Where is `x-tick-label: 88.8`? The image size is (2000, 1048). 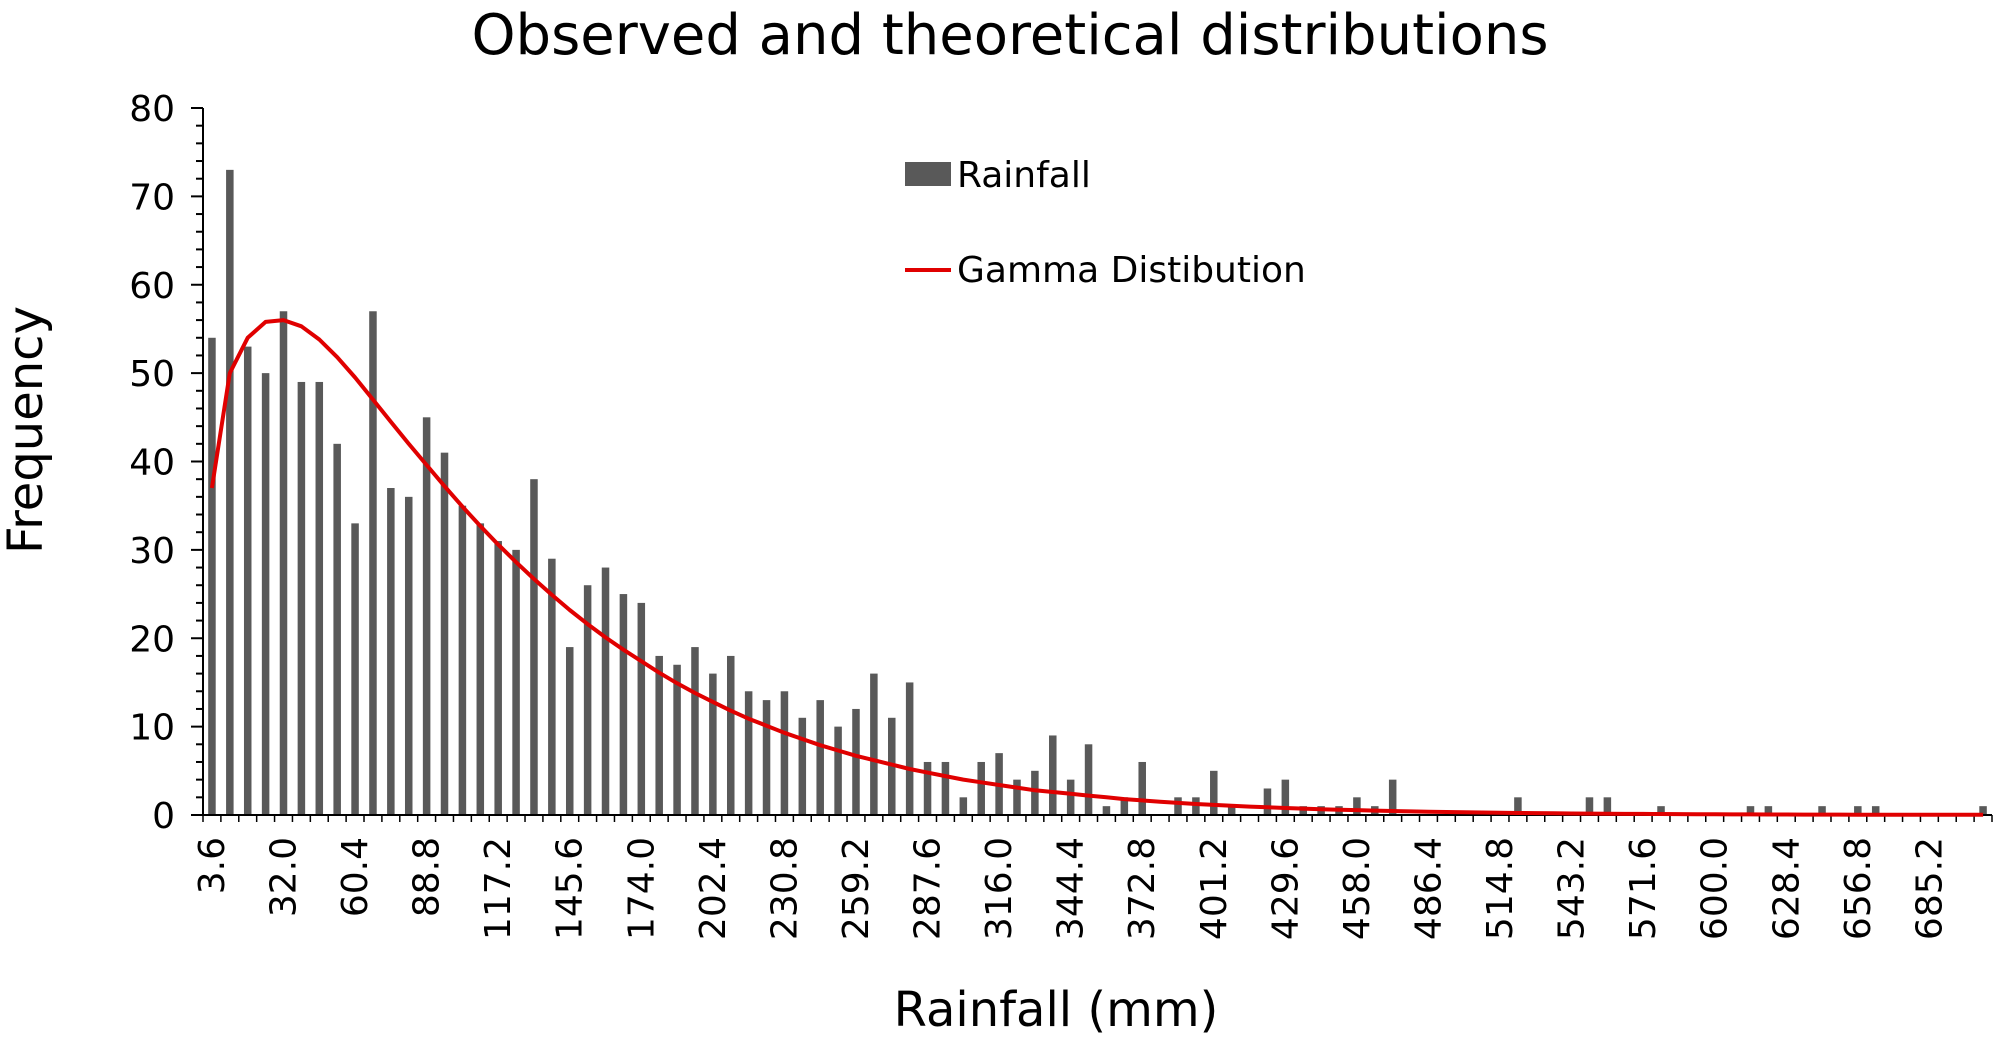 x-tick-label: 88.8 is located at coordinates (427, 877).